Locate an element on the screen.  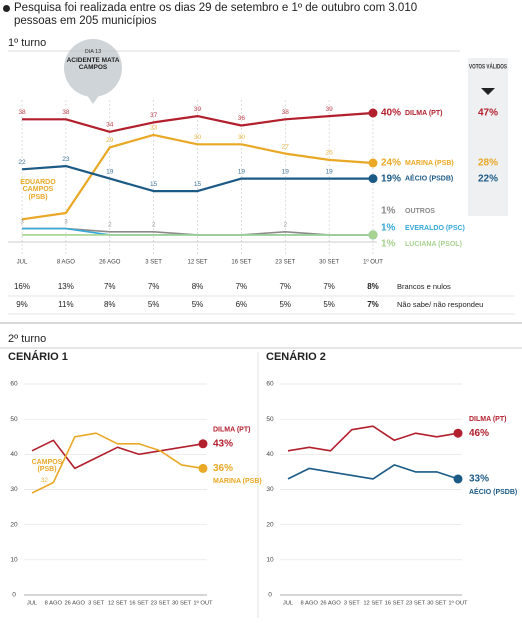
end-value: 40% is located at coordinates (391, 113).